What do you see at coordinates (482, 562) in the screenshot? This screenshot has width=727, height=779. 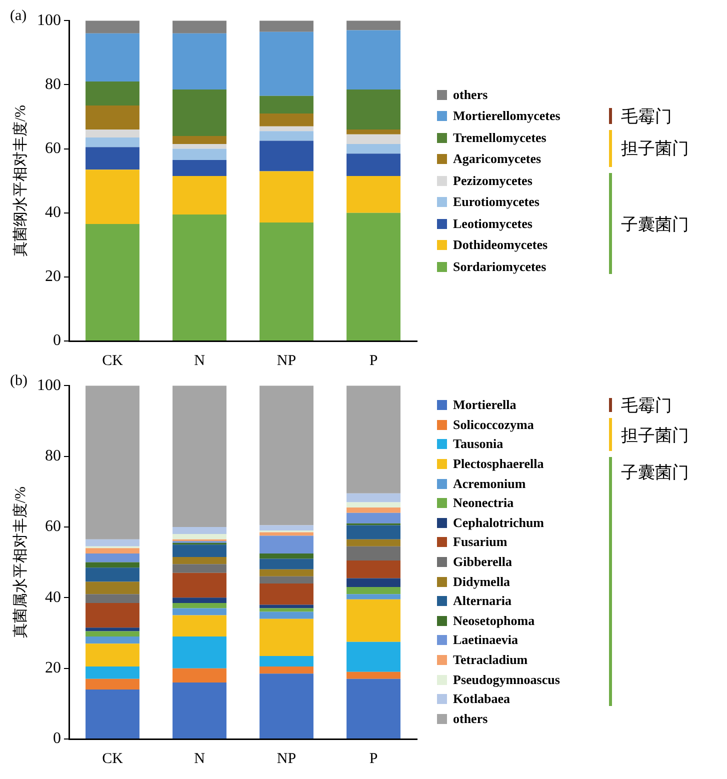 I see `legend-label: Gibberella` at bounding box center [482, 562].